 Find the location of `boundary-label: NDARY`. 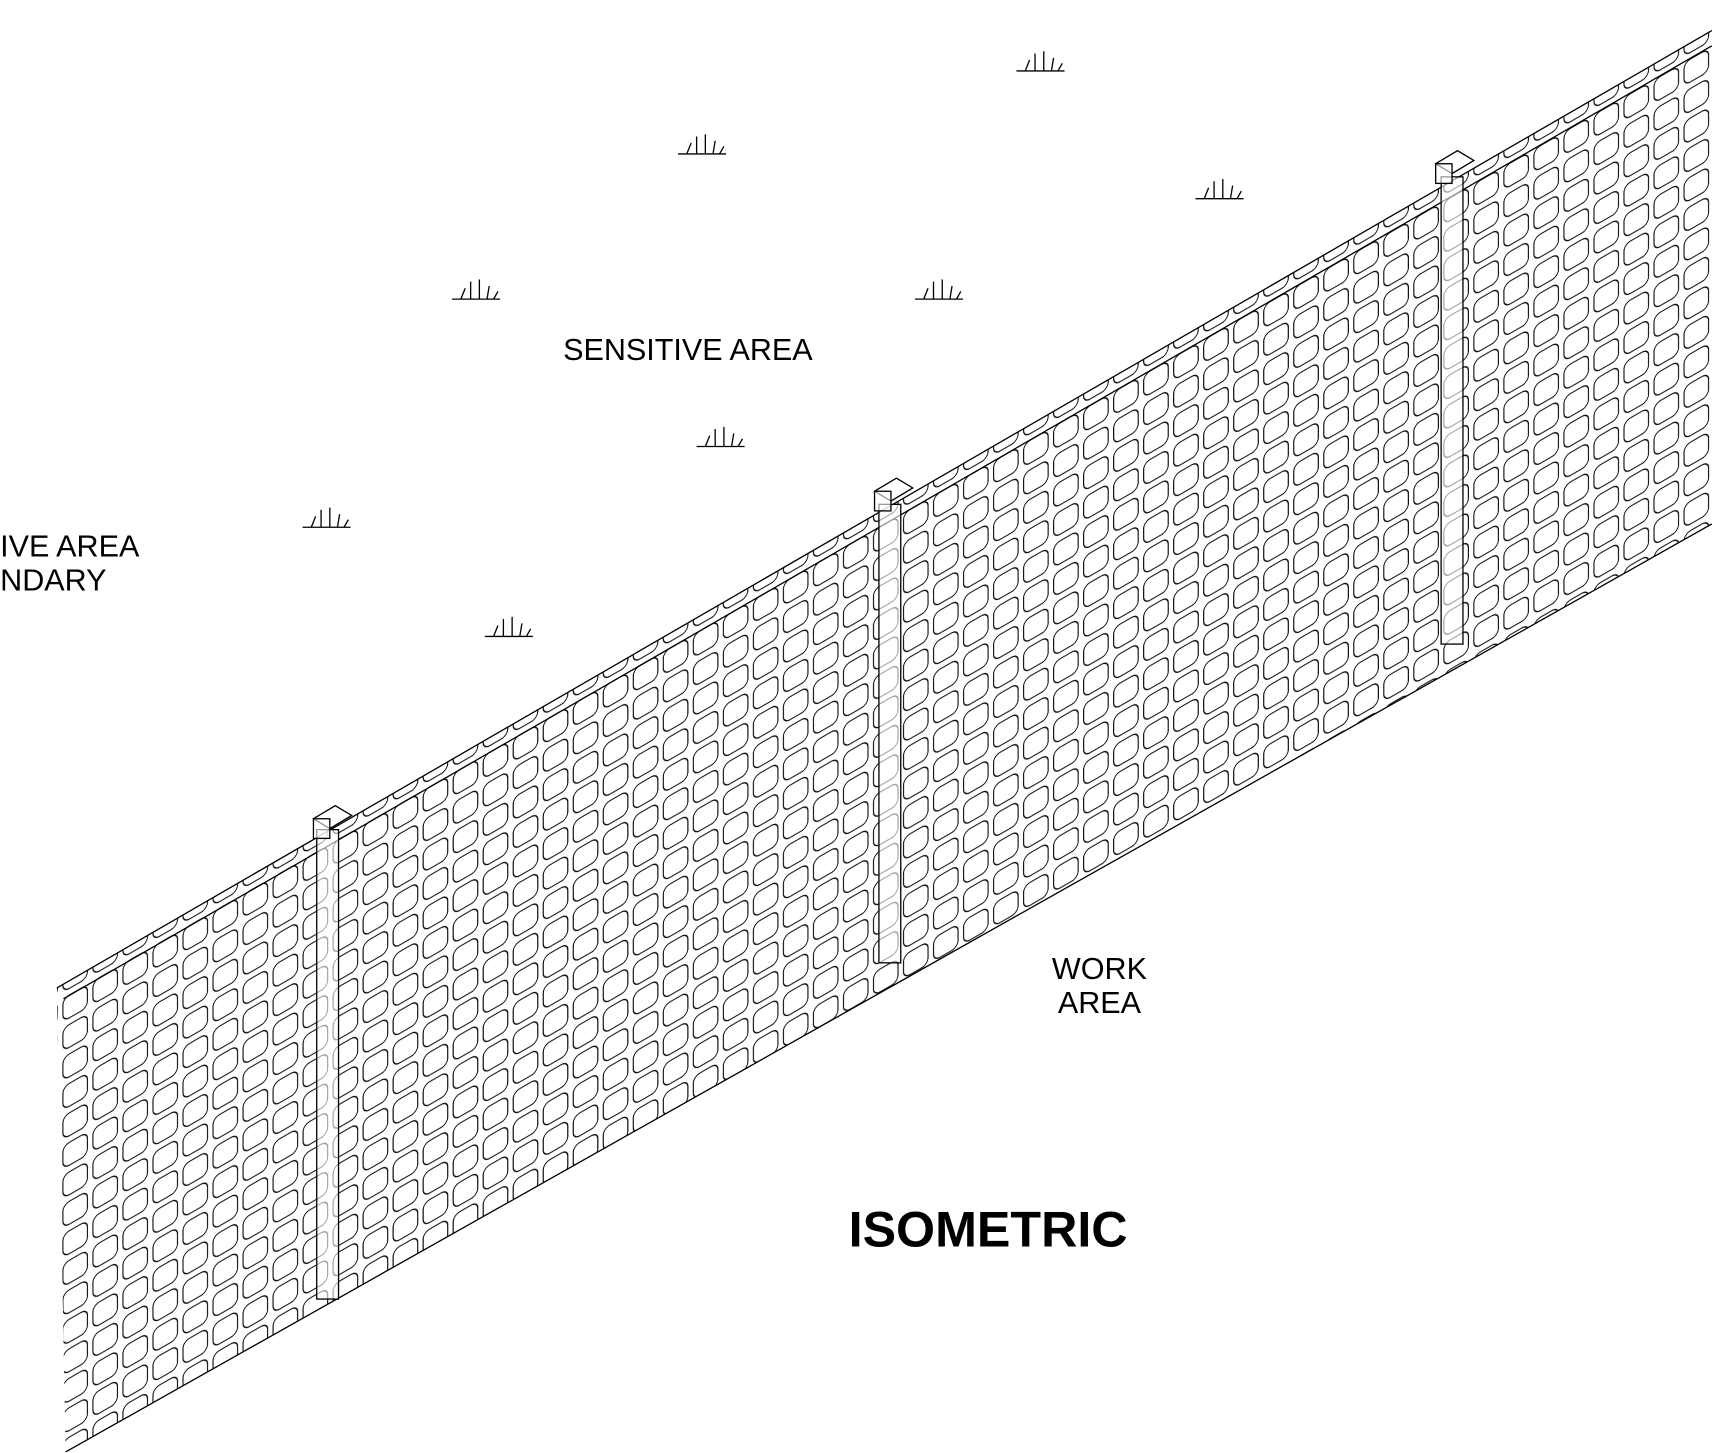

boundary-label: NDARY is located at coordinates (53, 581).